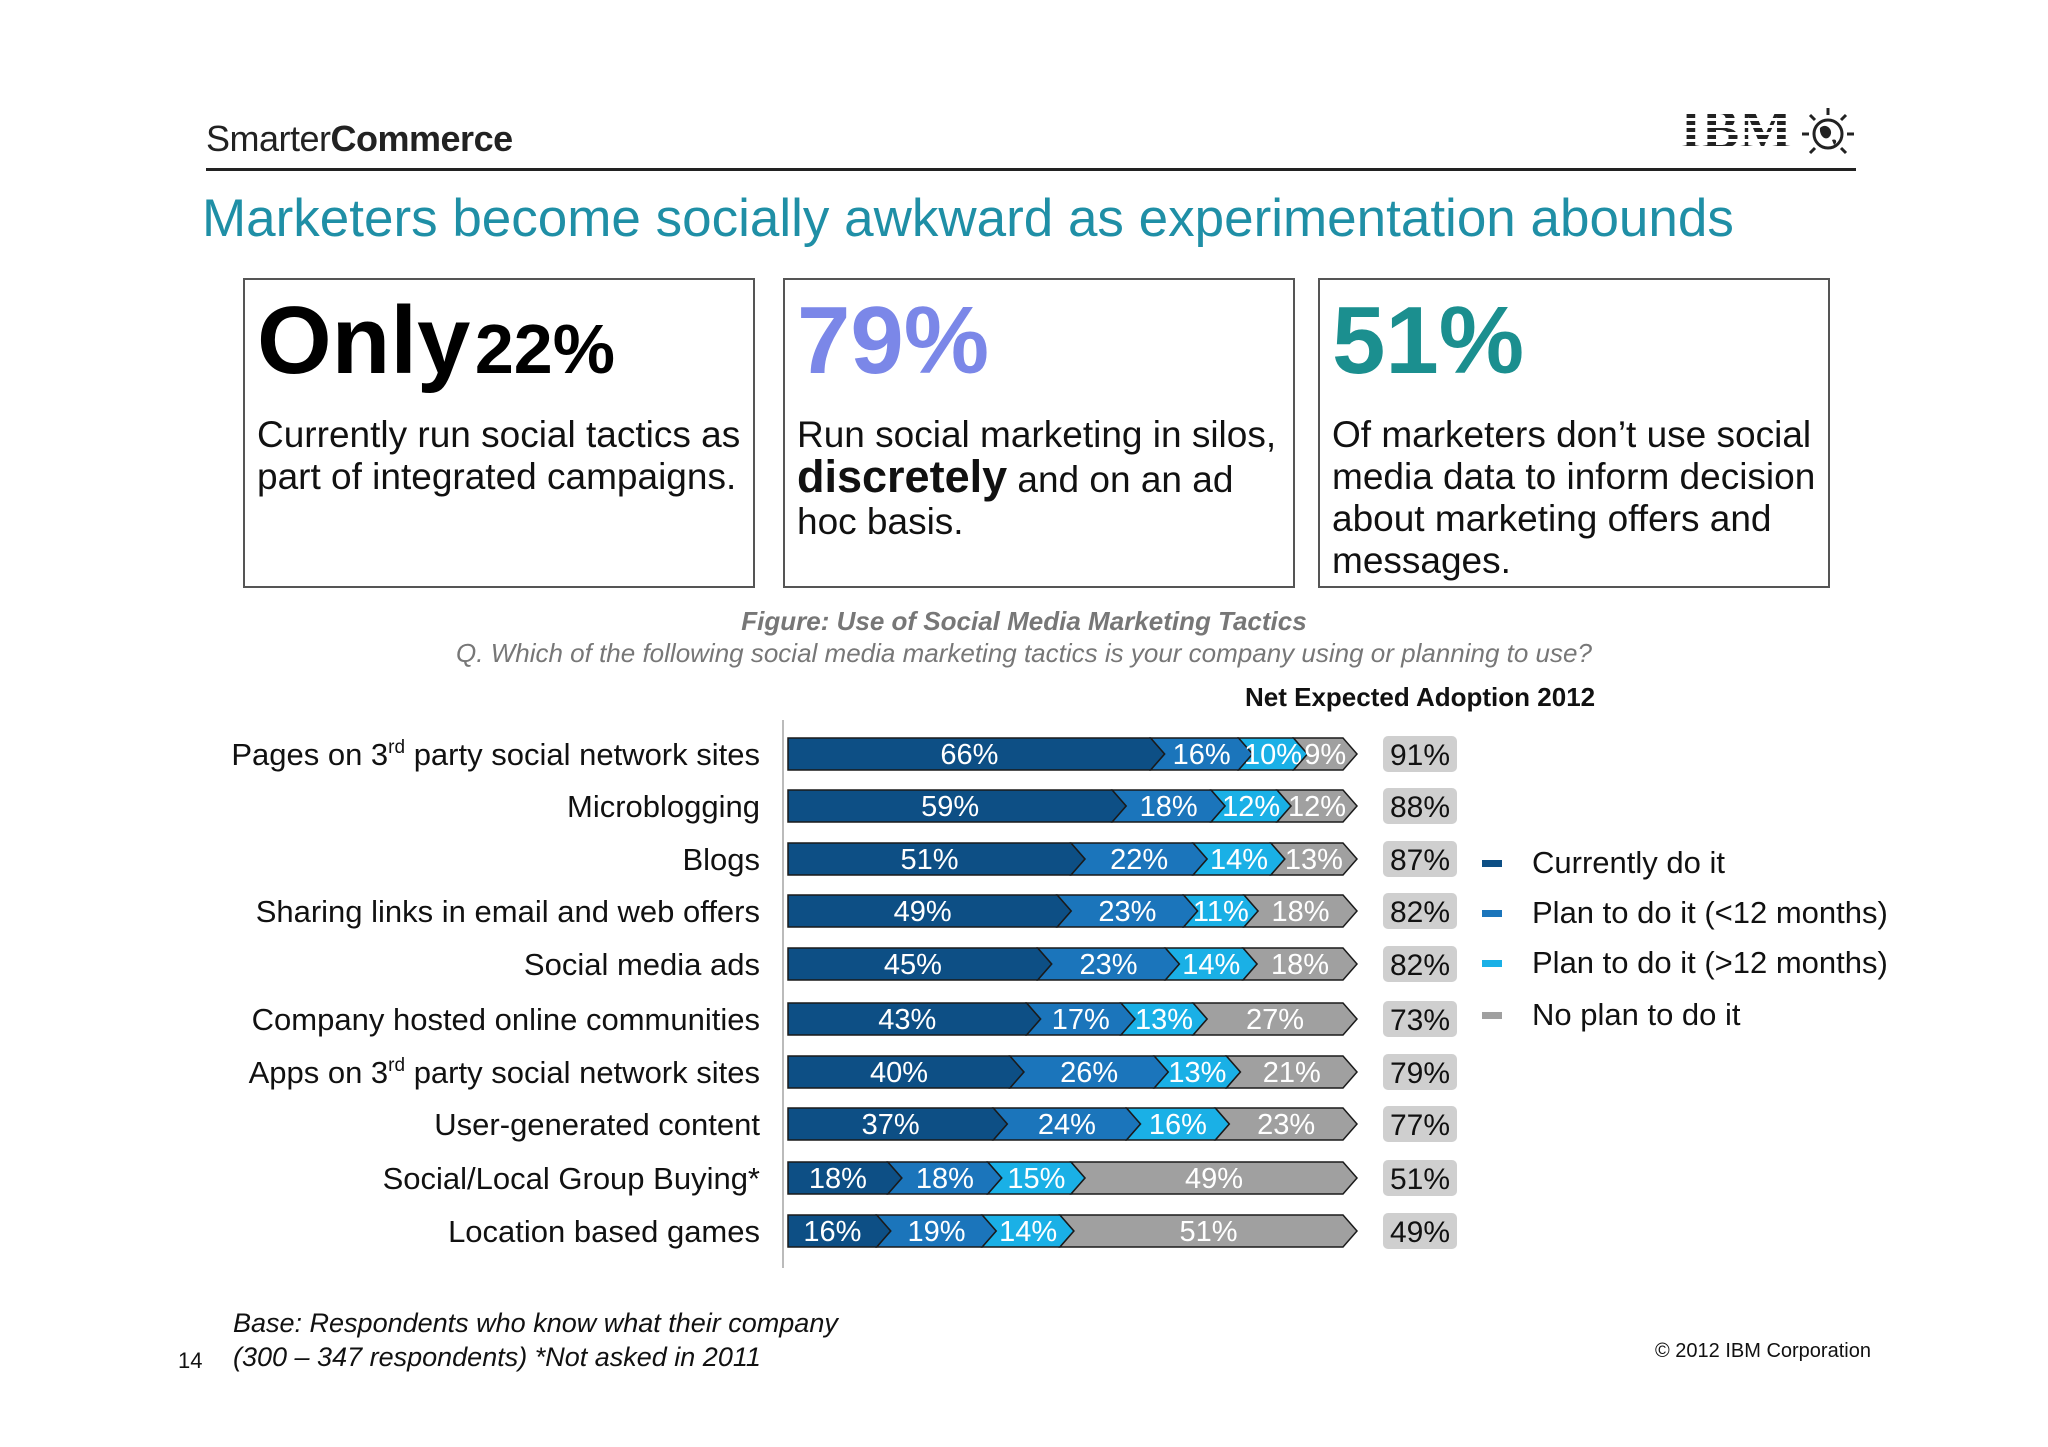  What do you see at coordinates (571, 1178) in the screenshot?
I see `category-label: Social/Local Group Buying*` at bounding box center [571, 1178].